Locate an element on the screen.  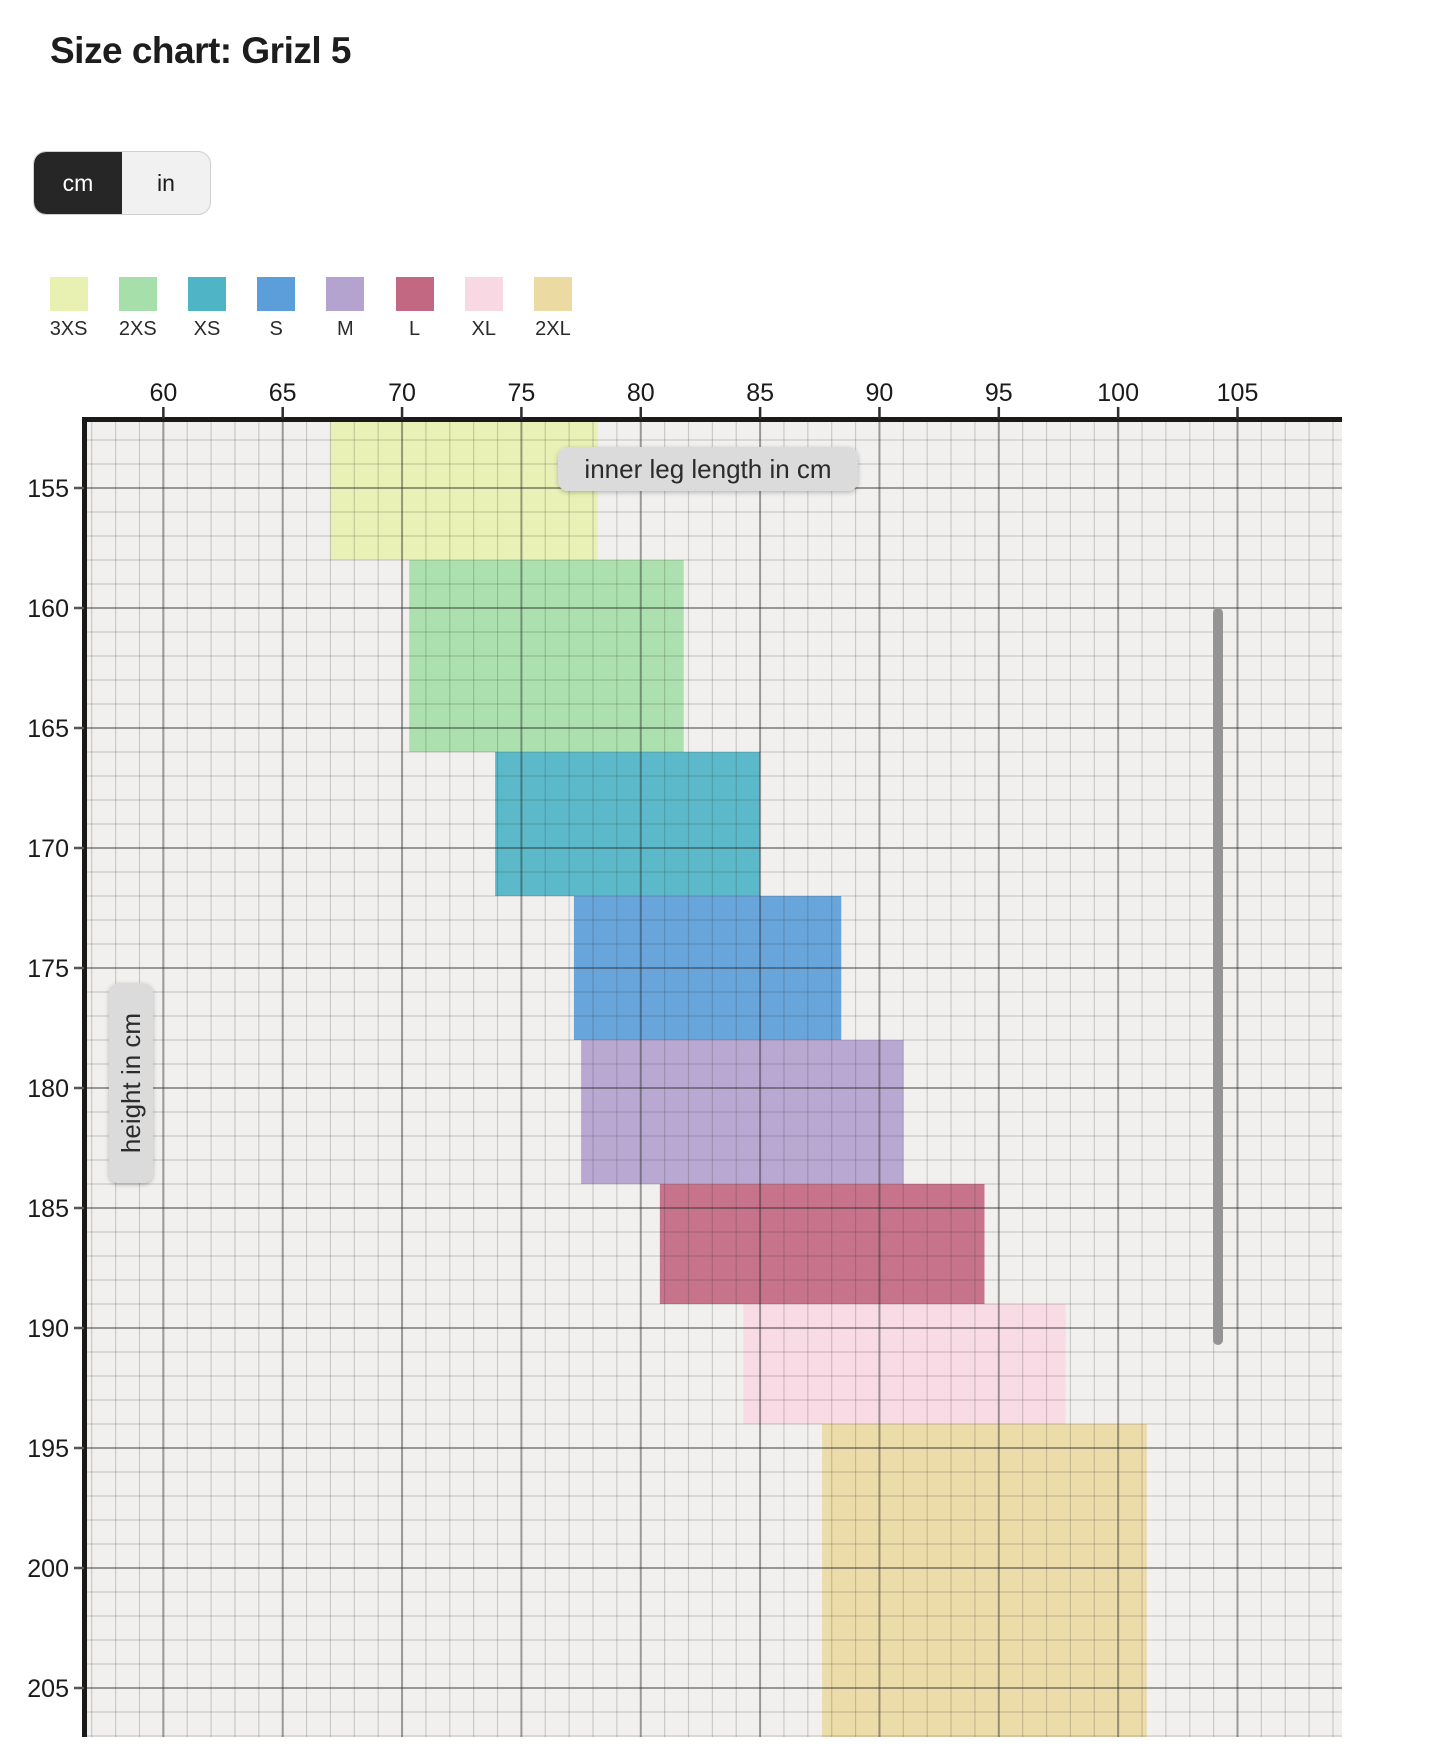
y-axis-line is located at coordinates (84, 1077).